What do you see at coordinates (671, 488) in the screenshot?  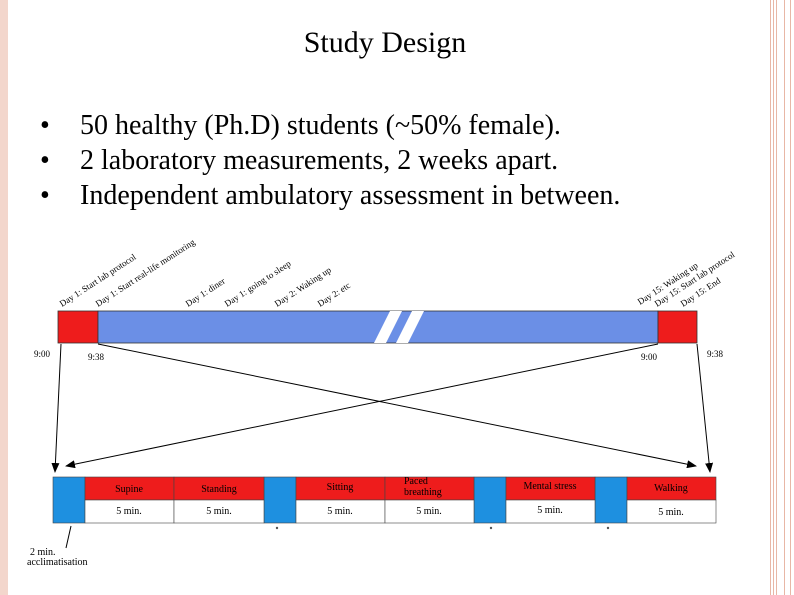 I see `phase-name: Walking` at bounding box center [671, 488].